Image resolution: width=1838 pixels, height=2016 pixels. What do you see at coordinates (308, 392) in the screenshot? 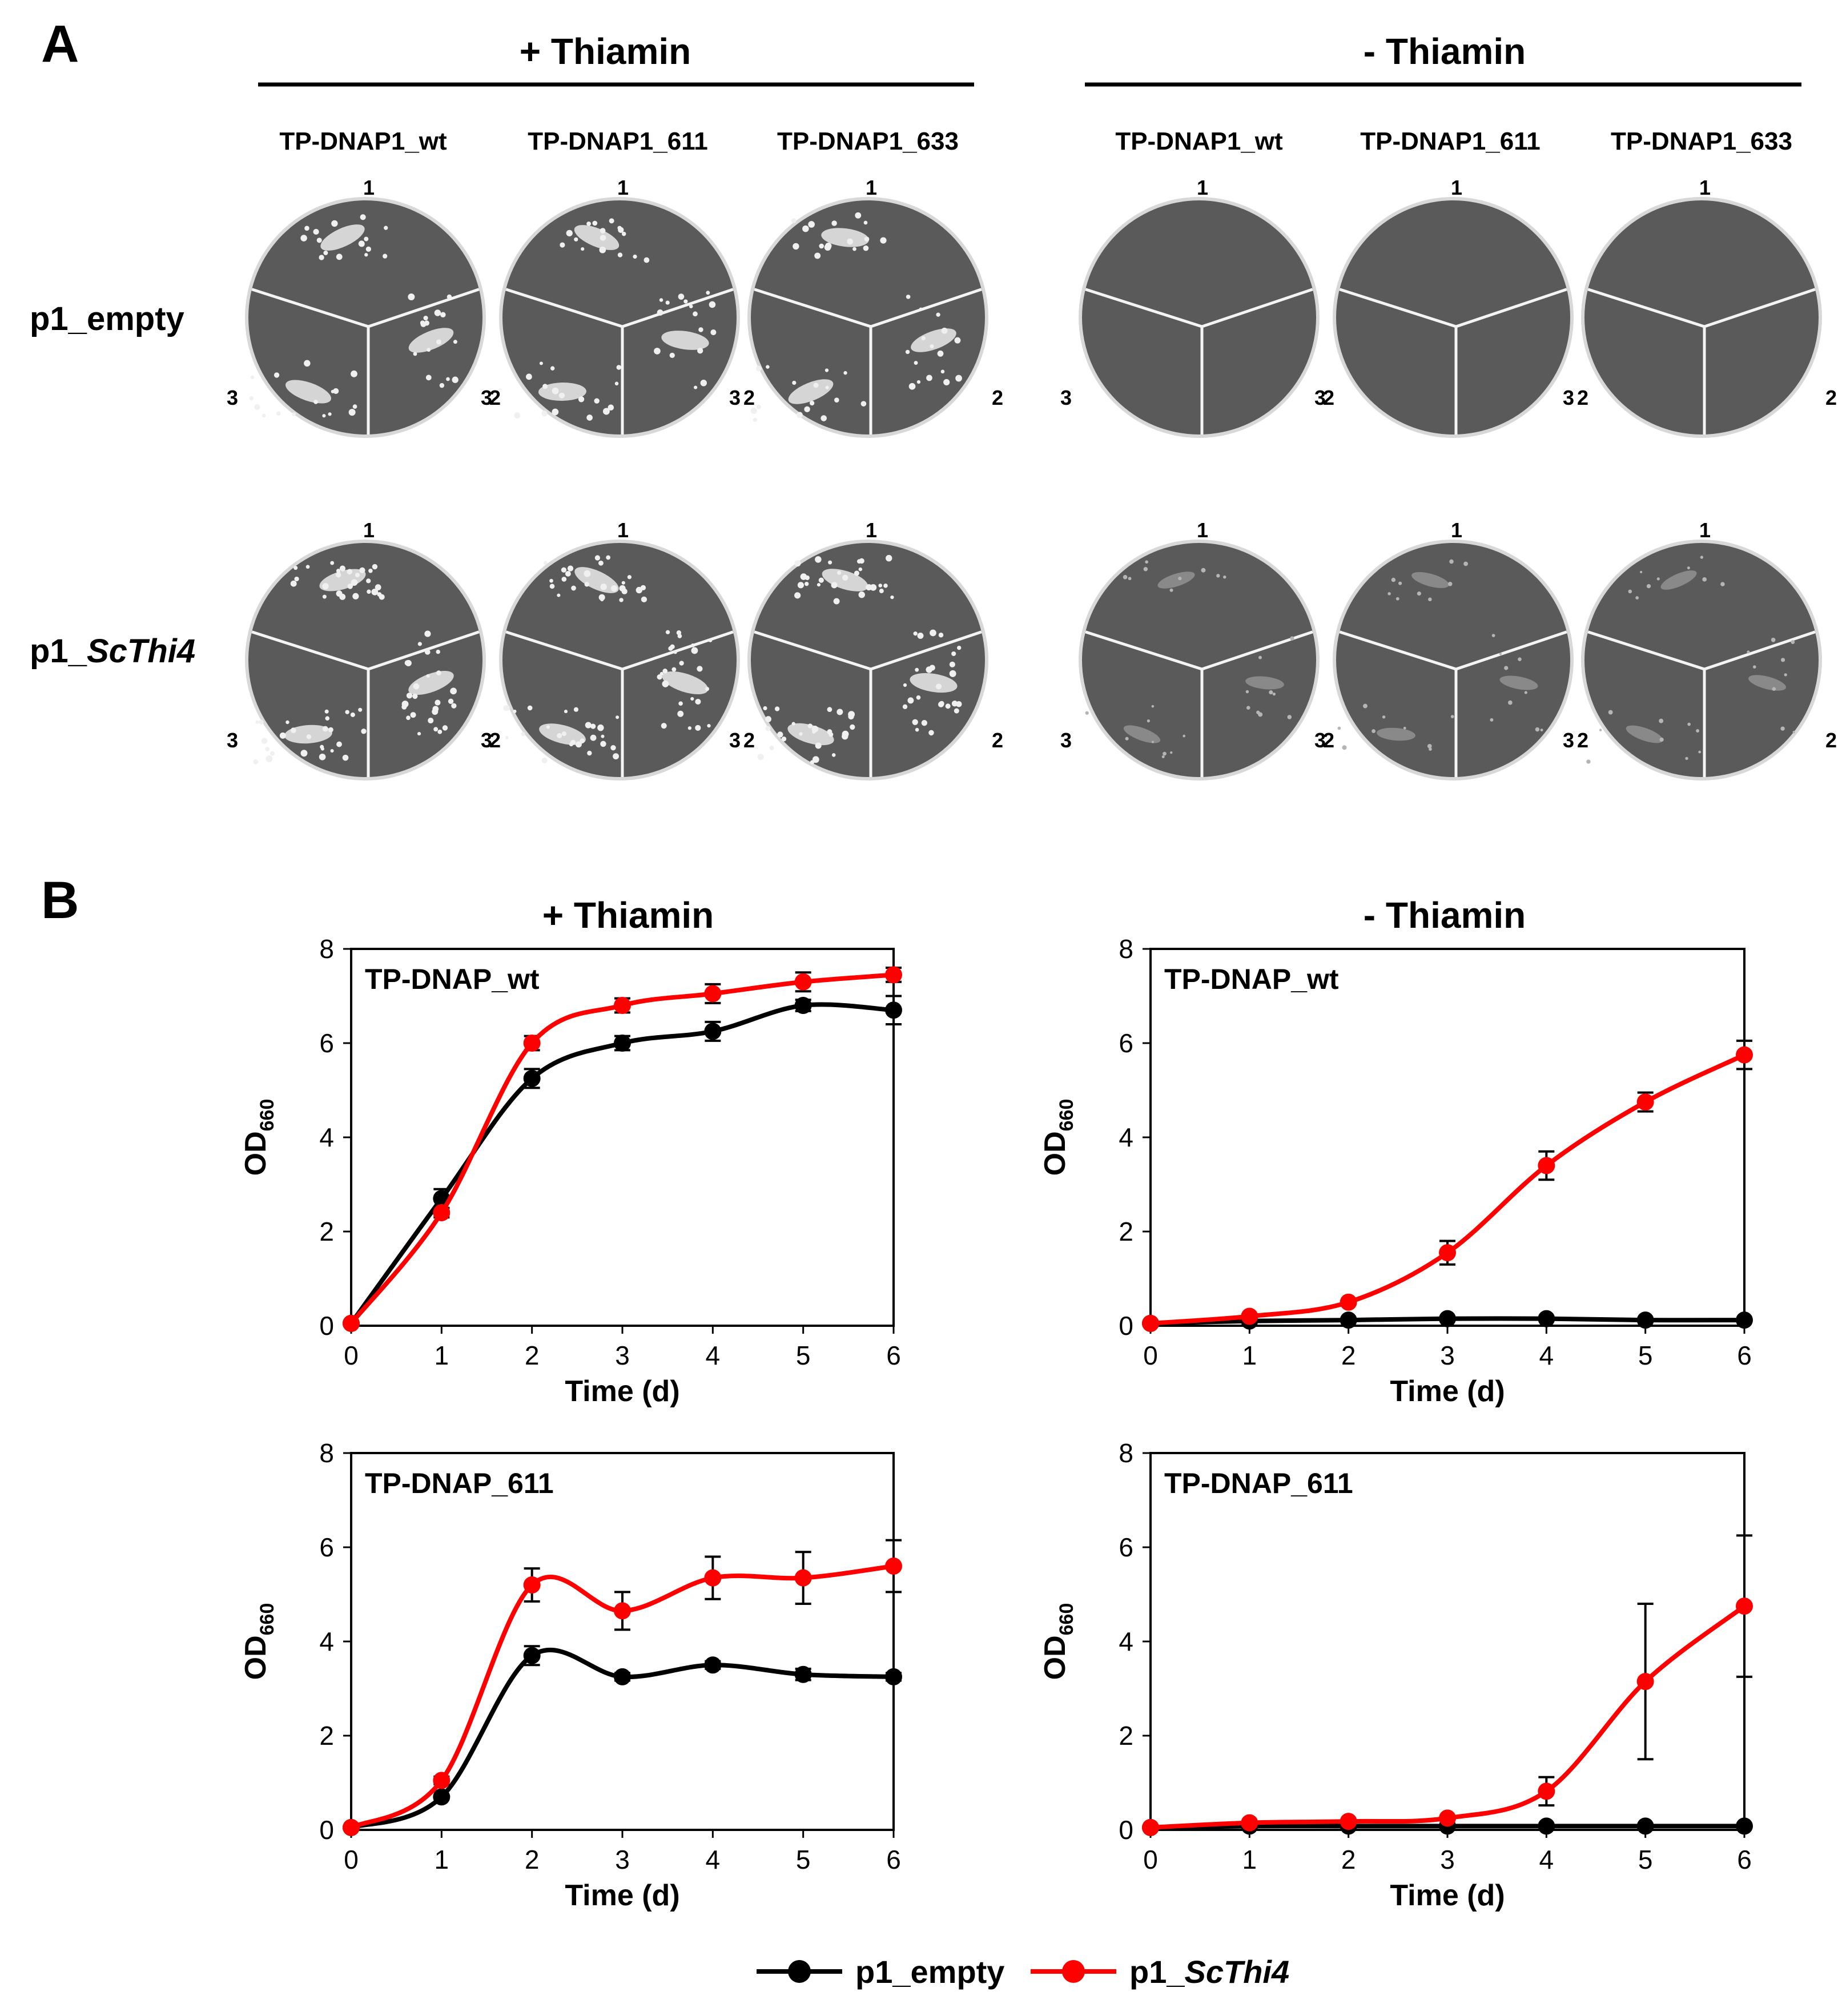
I see `bacterial-streak` at bounding box center [308, 392].